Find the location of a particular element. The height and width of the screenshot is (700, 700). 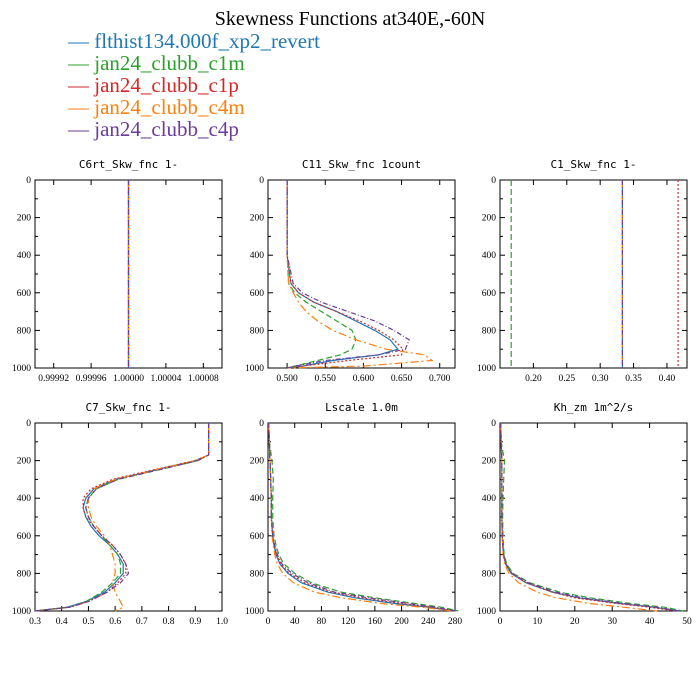

legend-item: — jan24_clubb_c1m is located at coordinates (194, 63).